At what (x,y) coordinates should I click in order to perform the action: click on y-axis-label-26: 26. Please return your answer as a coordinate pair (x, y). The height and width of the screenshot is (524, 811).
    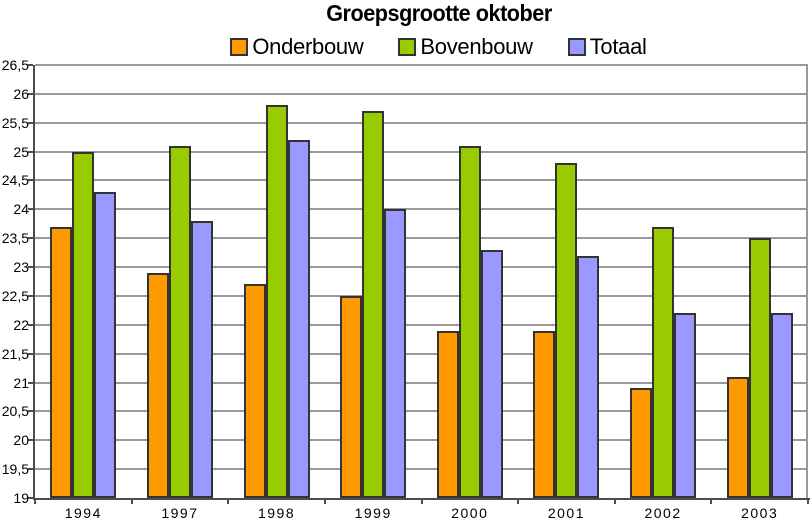
    Looking at the image, I should click on (21, 93).